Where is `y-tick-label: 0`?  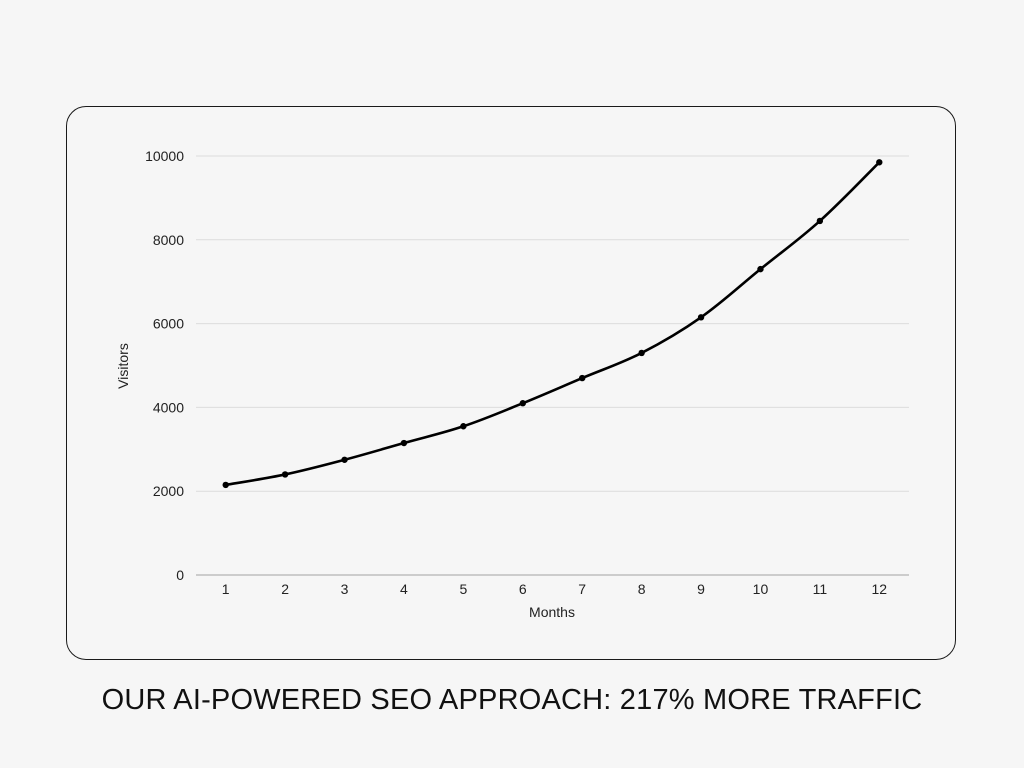
y-tick-label: 0 is located at coordinates (180, 575).